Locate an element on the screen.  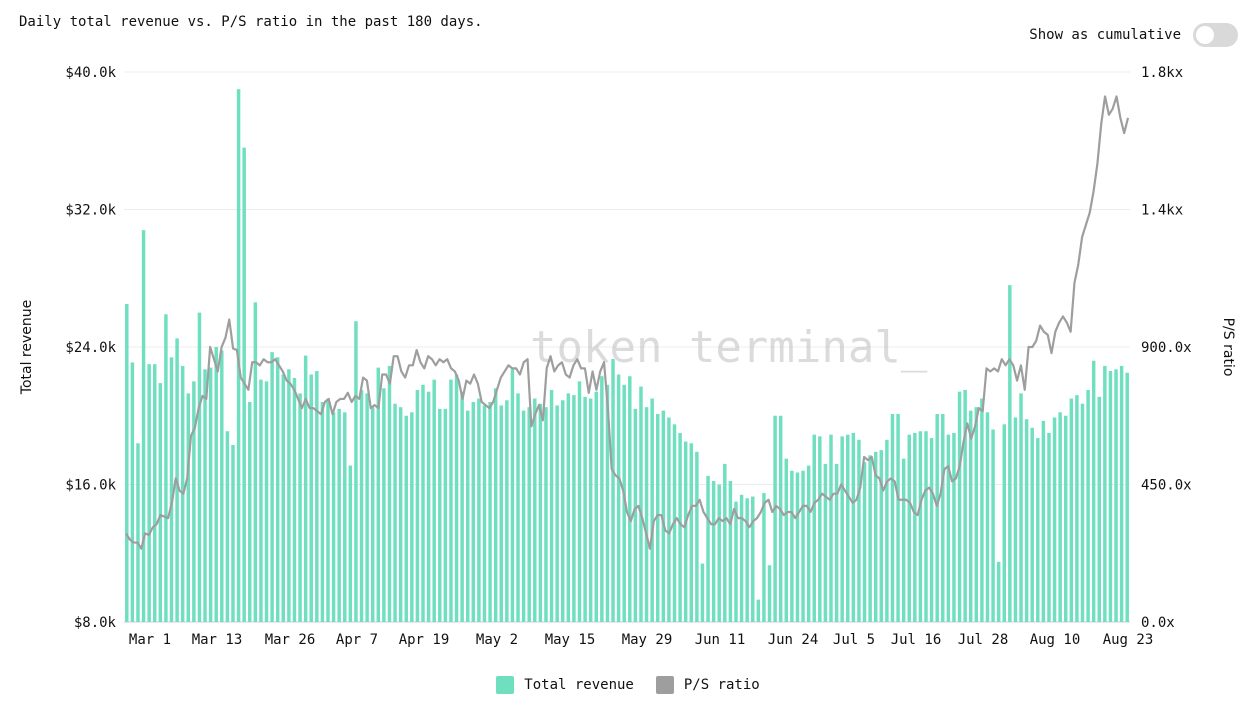
x-tick-label: May 29 is located at coordinates (647, 640).